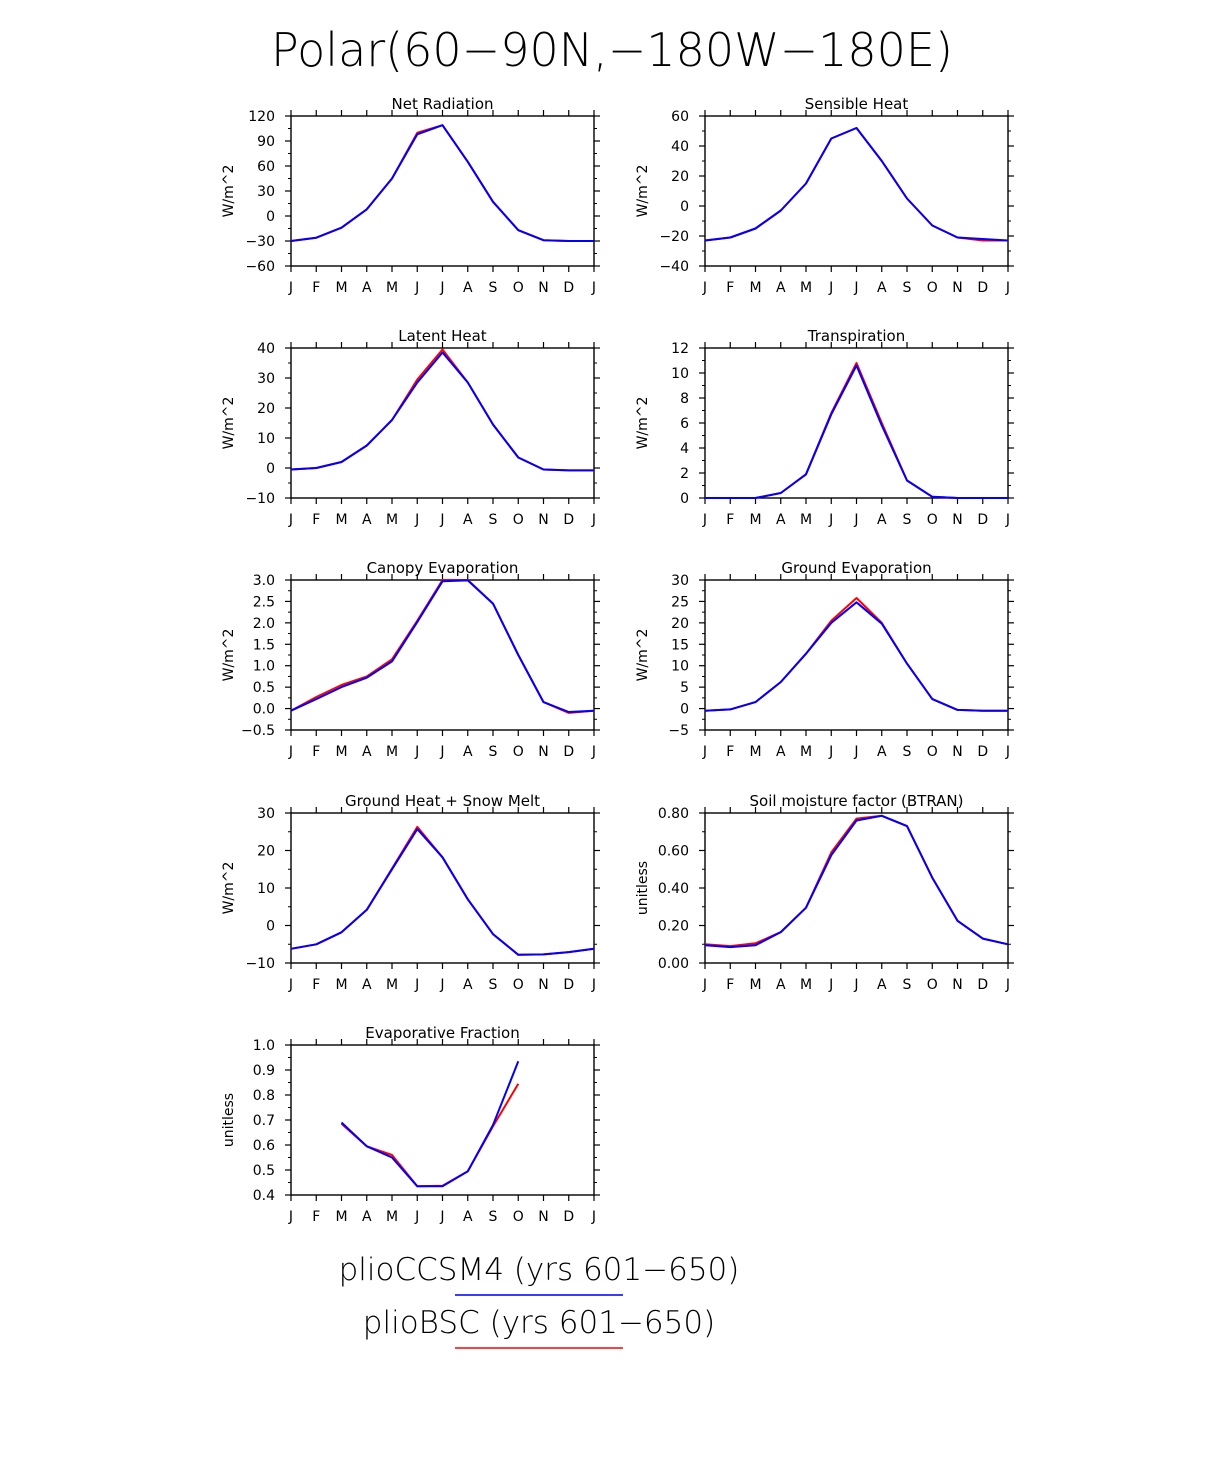 Image resolution: width=1224 pixels, height=1470 pixels. What do you see at coordinates (266, 349) in the screenshot?
I see `y-tick-label: 40` at bounding box center [266, 349].